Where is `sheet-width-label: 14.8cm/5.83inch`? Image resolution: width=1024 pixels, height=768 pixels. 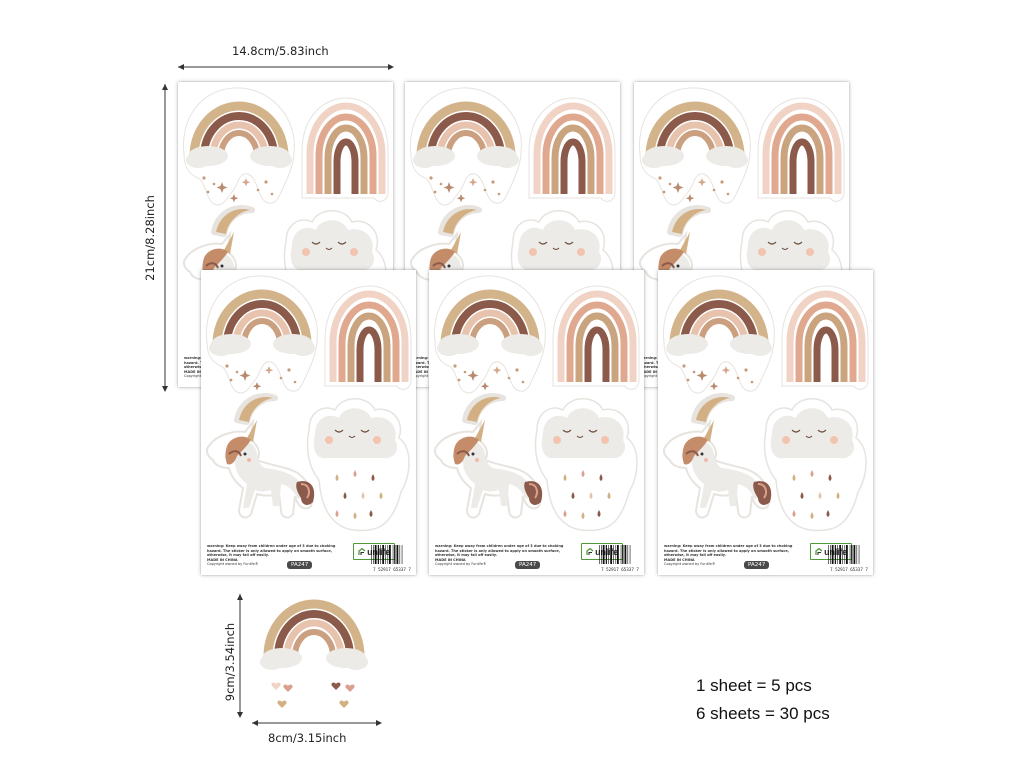
sheet-width-label: 14.8cm/5.83inch is located at coordinates (280, 51).